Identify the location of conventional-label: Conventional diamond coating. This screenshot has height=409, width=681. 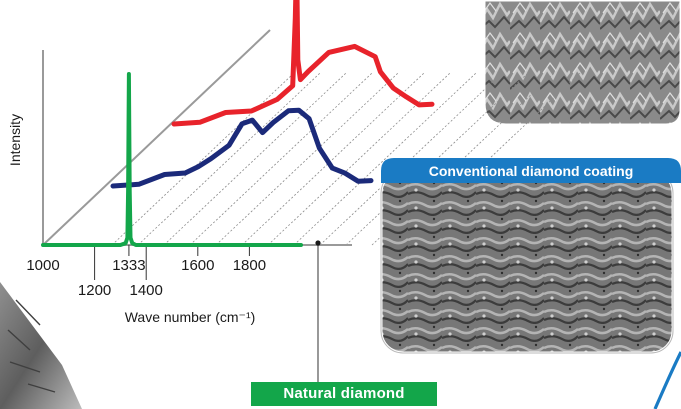
(531, 171).